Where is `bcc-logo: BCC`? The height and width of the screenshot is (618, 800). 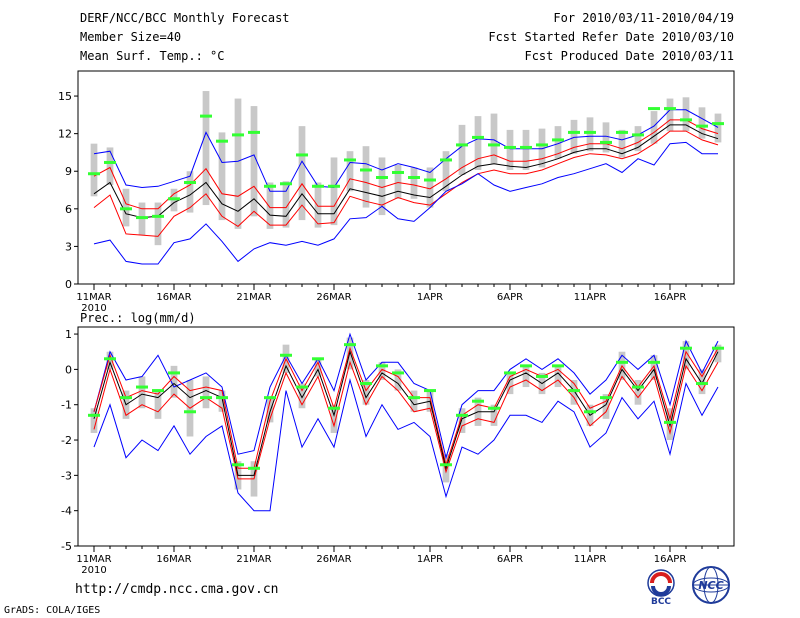
bcc-logo: BCC is located at coordinates (661, 588).